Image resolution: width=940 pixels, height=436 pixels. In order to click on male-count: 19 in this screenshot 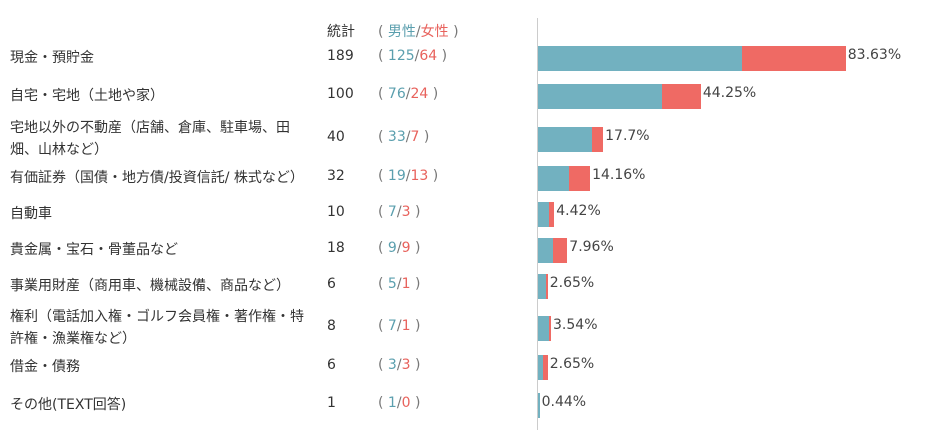, I will do `click(396, 176)`.